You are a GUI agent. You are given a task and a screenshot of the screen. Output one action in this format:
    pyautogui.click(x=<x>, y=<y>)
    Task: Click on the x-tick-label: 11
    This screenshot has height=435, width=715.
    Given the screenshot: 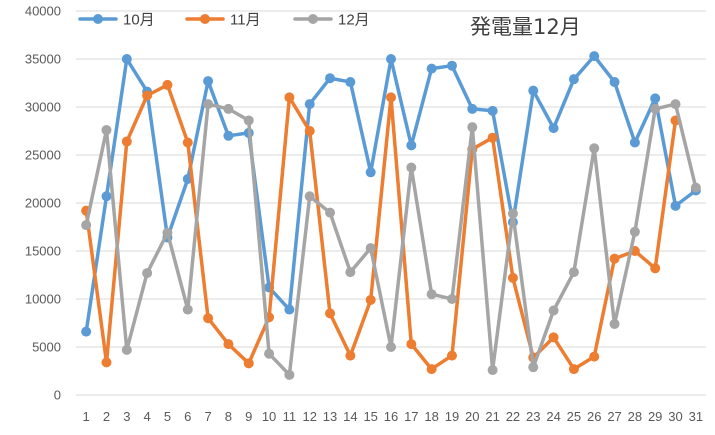 What is the action you would take?
    pyautogui.click(x=290, y=416)
    